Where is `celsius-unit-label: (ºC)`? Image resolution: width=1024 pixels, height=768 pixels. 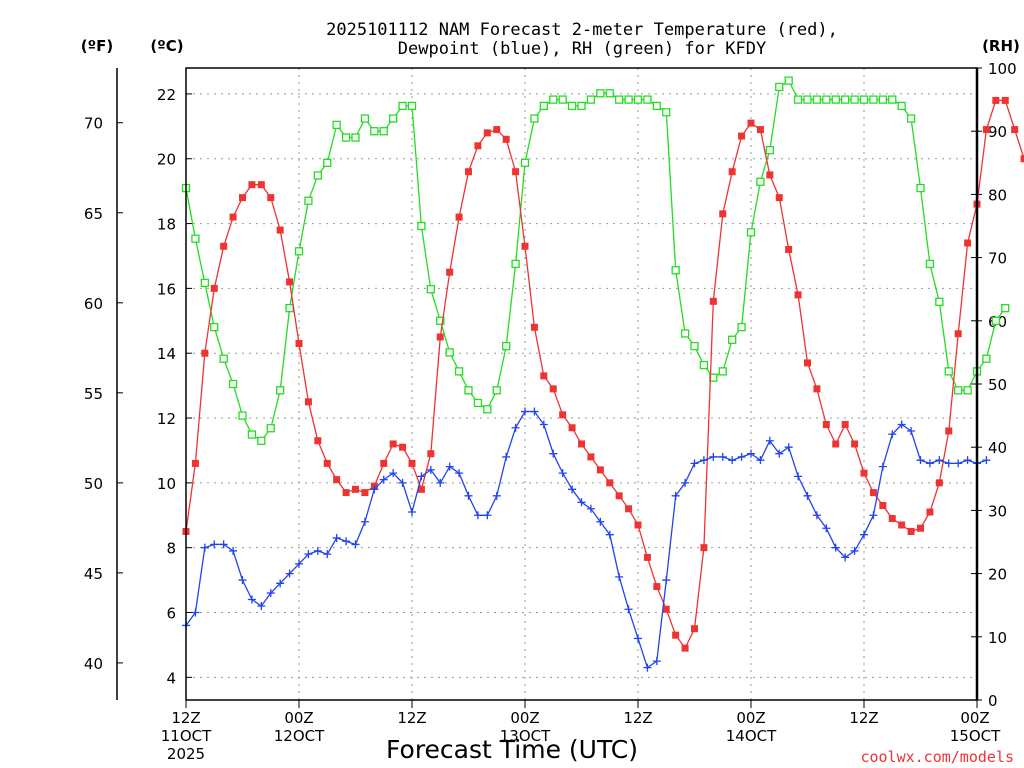 celsius-unit-label: (ºC) is located at coordinates (166, 46).